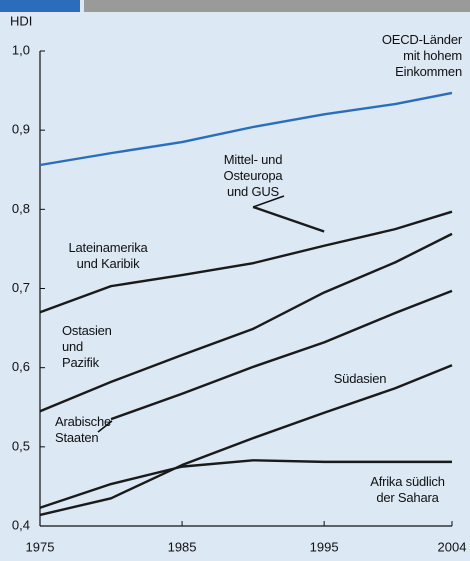  Describe the element at coordinates (108, 255) in the screenshot. I see `series-label: Lateinamerika und Karibik` at that location.